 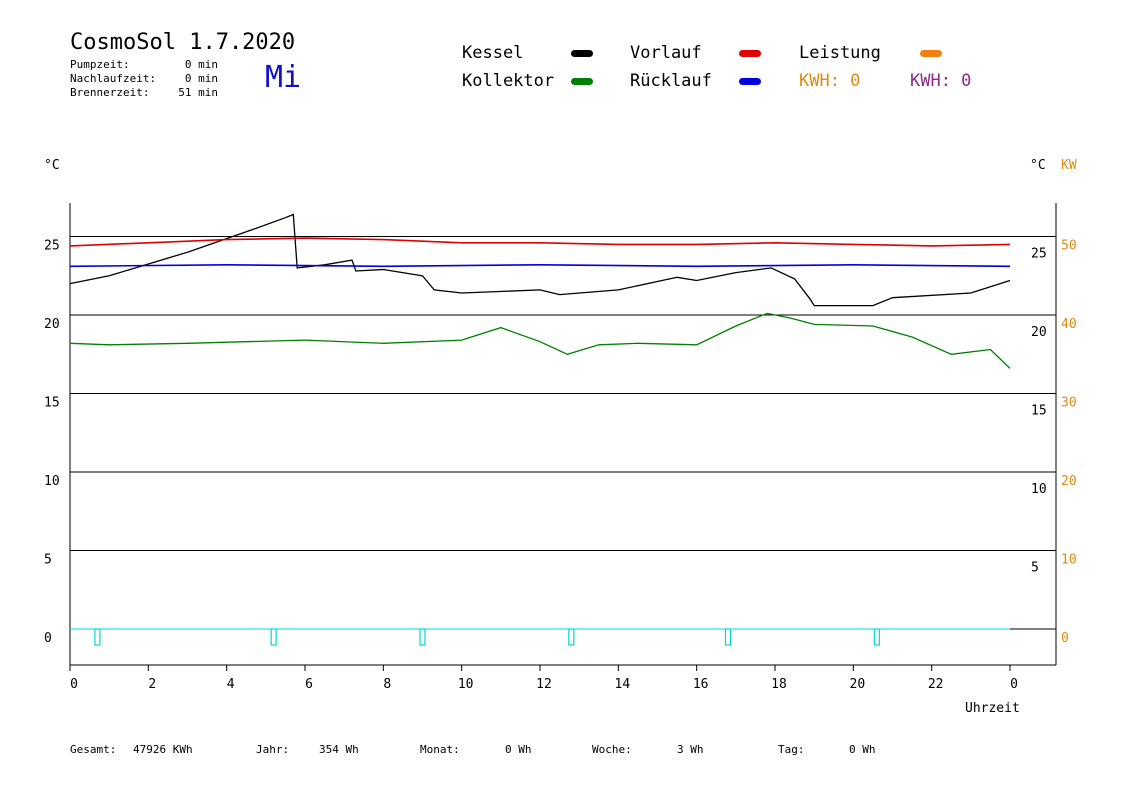 I want to click on footer-gesamt-label: Gesamt:, so click(x=93, y=749).